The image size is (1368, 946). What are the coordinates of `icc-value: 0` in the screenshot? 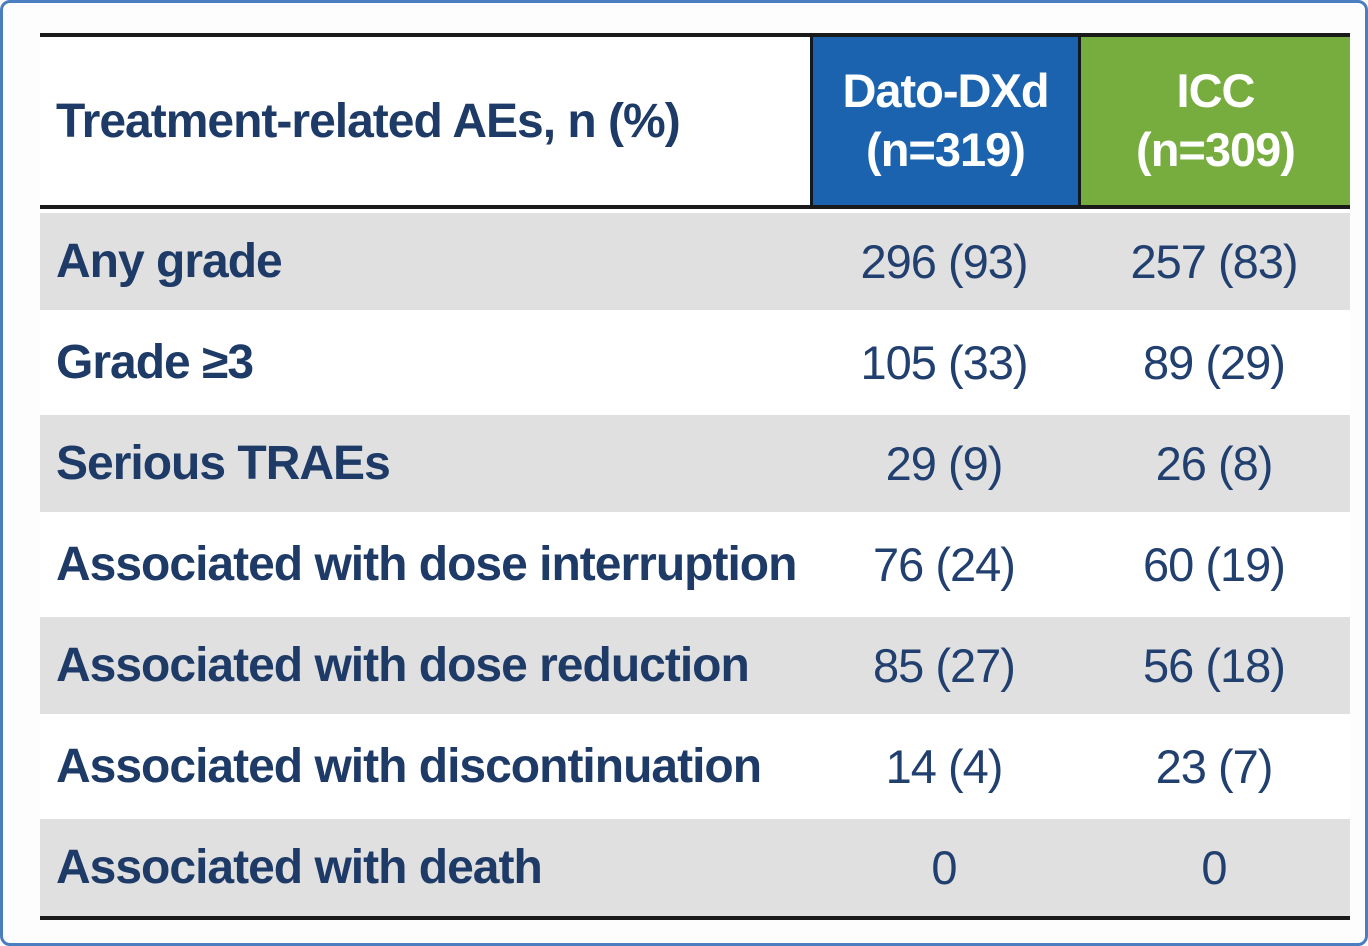 It's located at (1214, 867).